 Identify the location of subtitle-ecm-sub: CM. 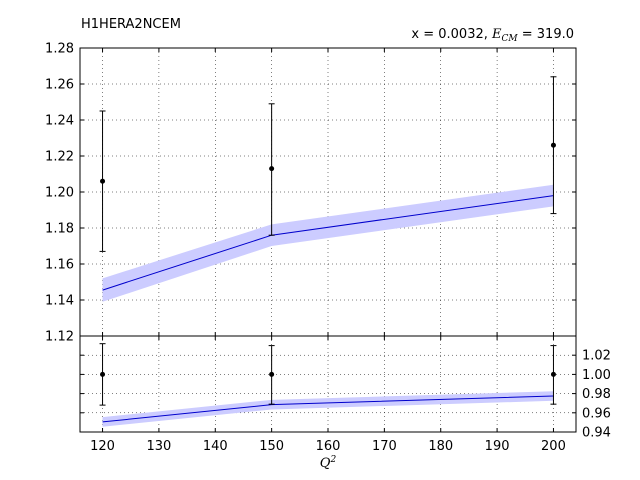
(510, 39).